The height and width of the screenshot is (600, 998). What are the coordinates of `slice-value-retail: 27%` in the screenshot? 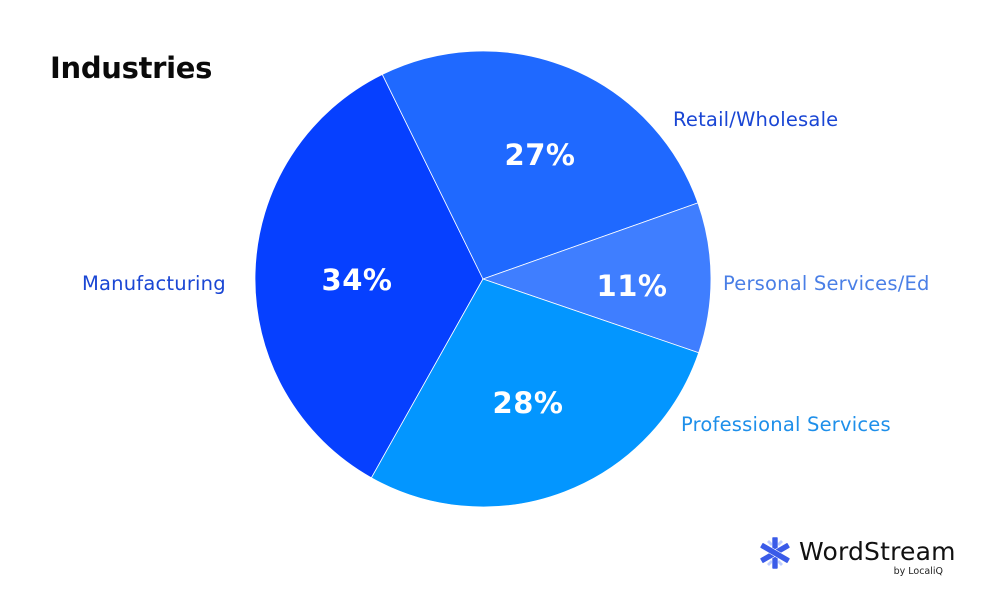 It's located at (540, 155).